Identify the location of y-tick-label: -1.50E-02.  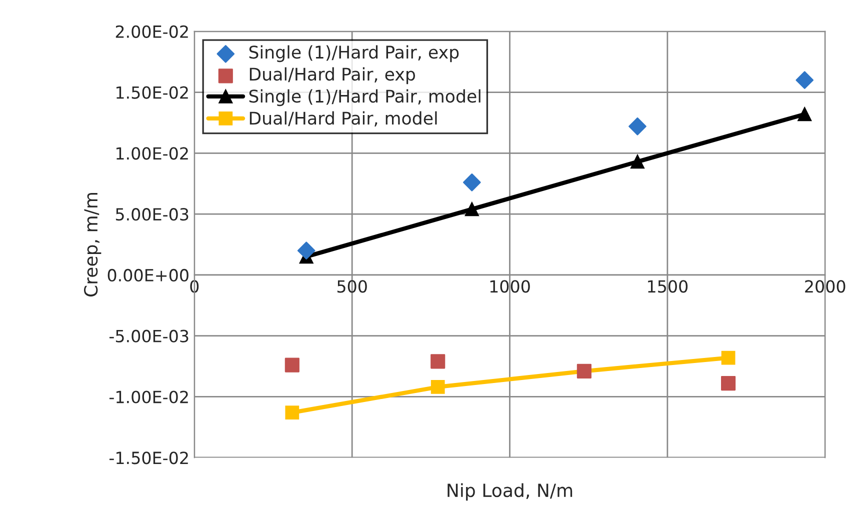
(148, 458).